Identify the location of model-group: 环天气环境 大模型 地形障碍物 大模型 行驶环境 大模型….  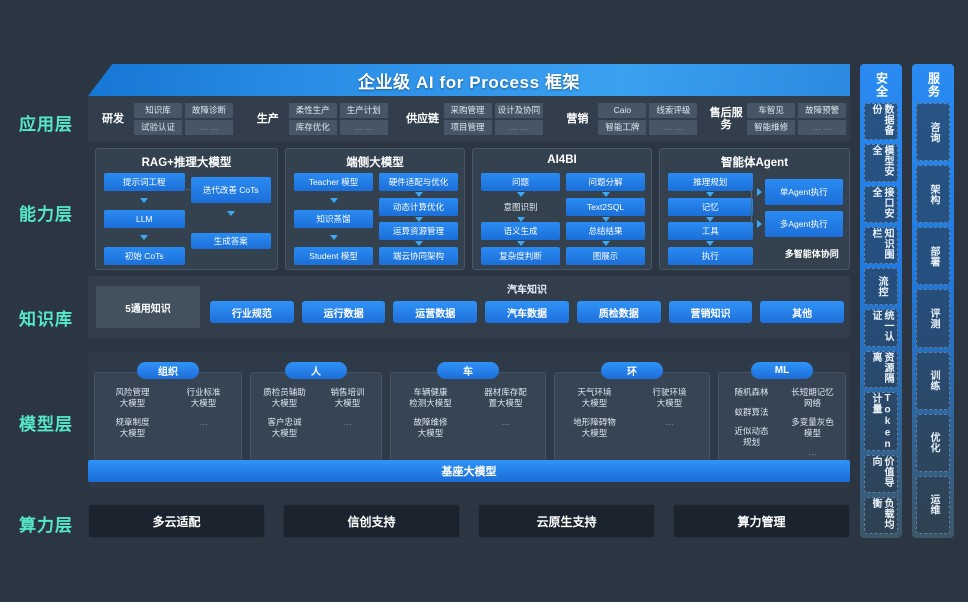
(632, 417).